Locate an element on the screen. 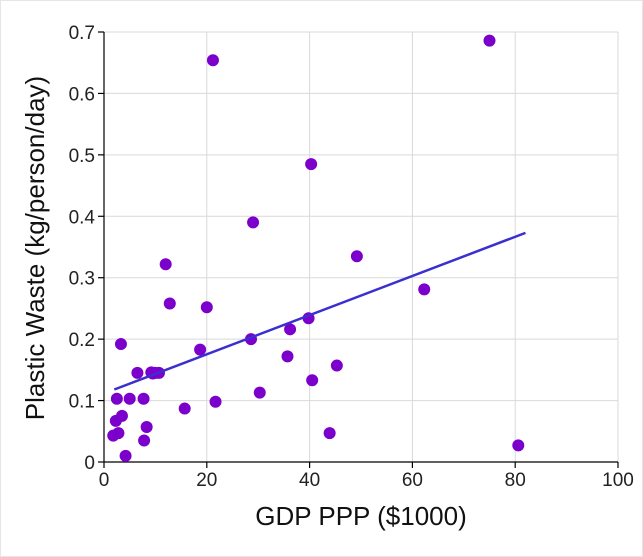 This screenshot has width=643, height=557. x-tick-label: 0 is located at coordinates (104, 480).